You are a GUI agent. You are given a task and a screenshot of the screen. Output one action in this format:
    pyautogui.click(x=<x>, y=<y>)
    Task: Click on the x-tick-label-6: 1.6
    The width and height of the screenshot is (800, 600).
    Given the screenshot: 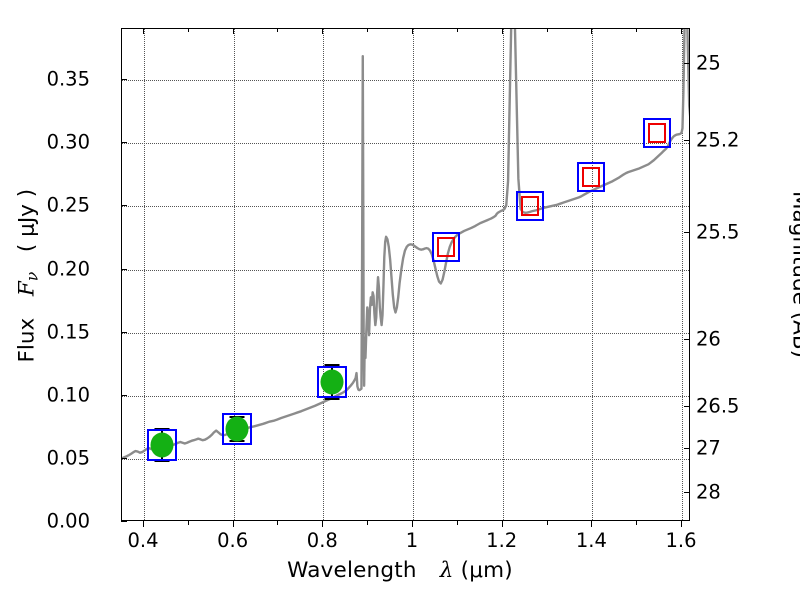 What is the action you would take?
    pyautogui.click(x=681, y=540)
    